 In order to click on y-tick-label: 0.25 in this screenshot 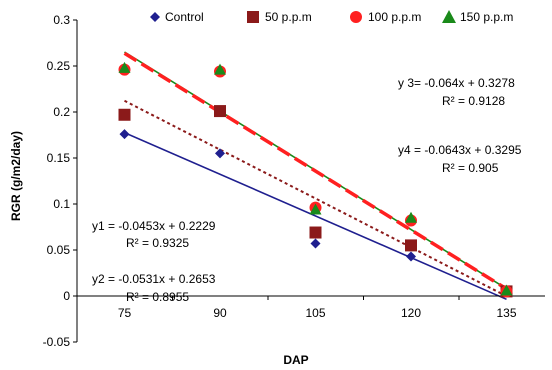, I will do `click(59, 66)`.